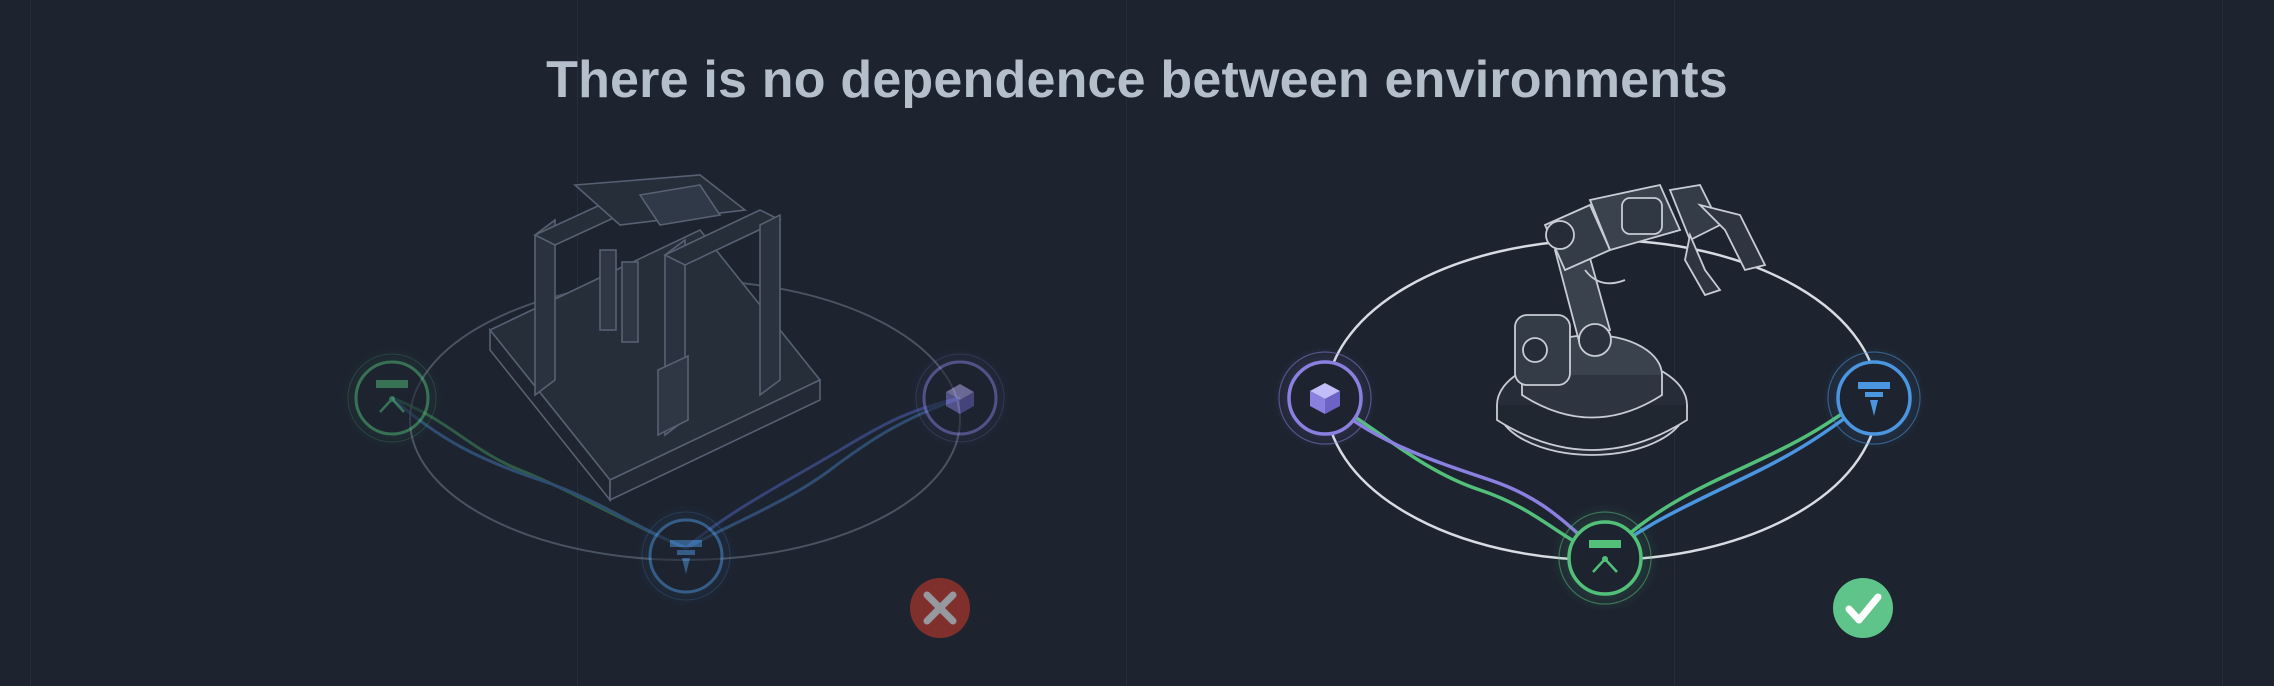  I want to click on gantry-robot, so click(655, 338).